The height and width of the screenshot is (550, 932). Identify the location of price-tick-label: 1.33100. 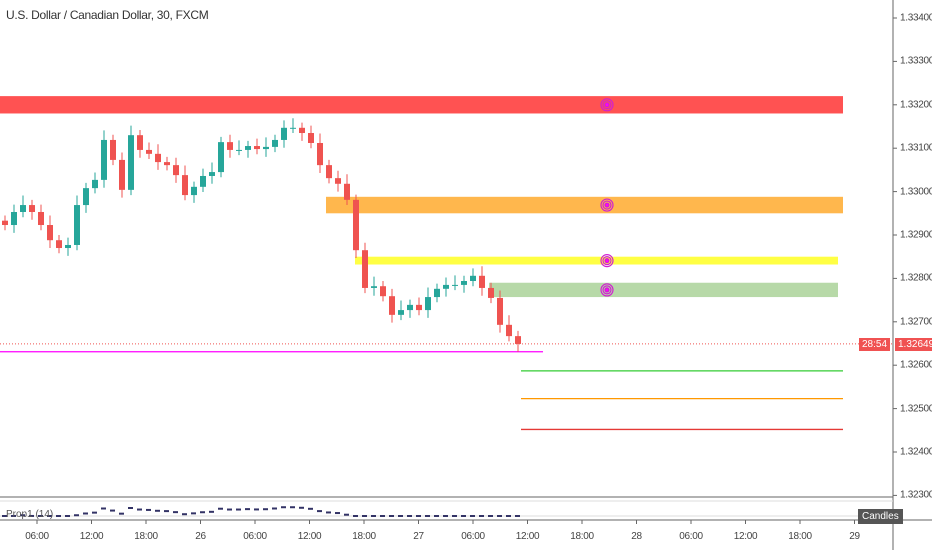
(916, 148).